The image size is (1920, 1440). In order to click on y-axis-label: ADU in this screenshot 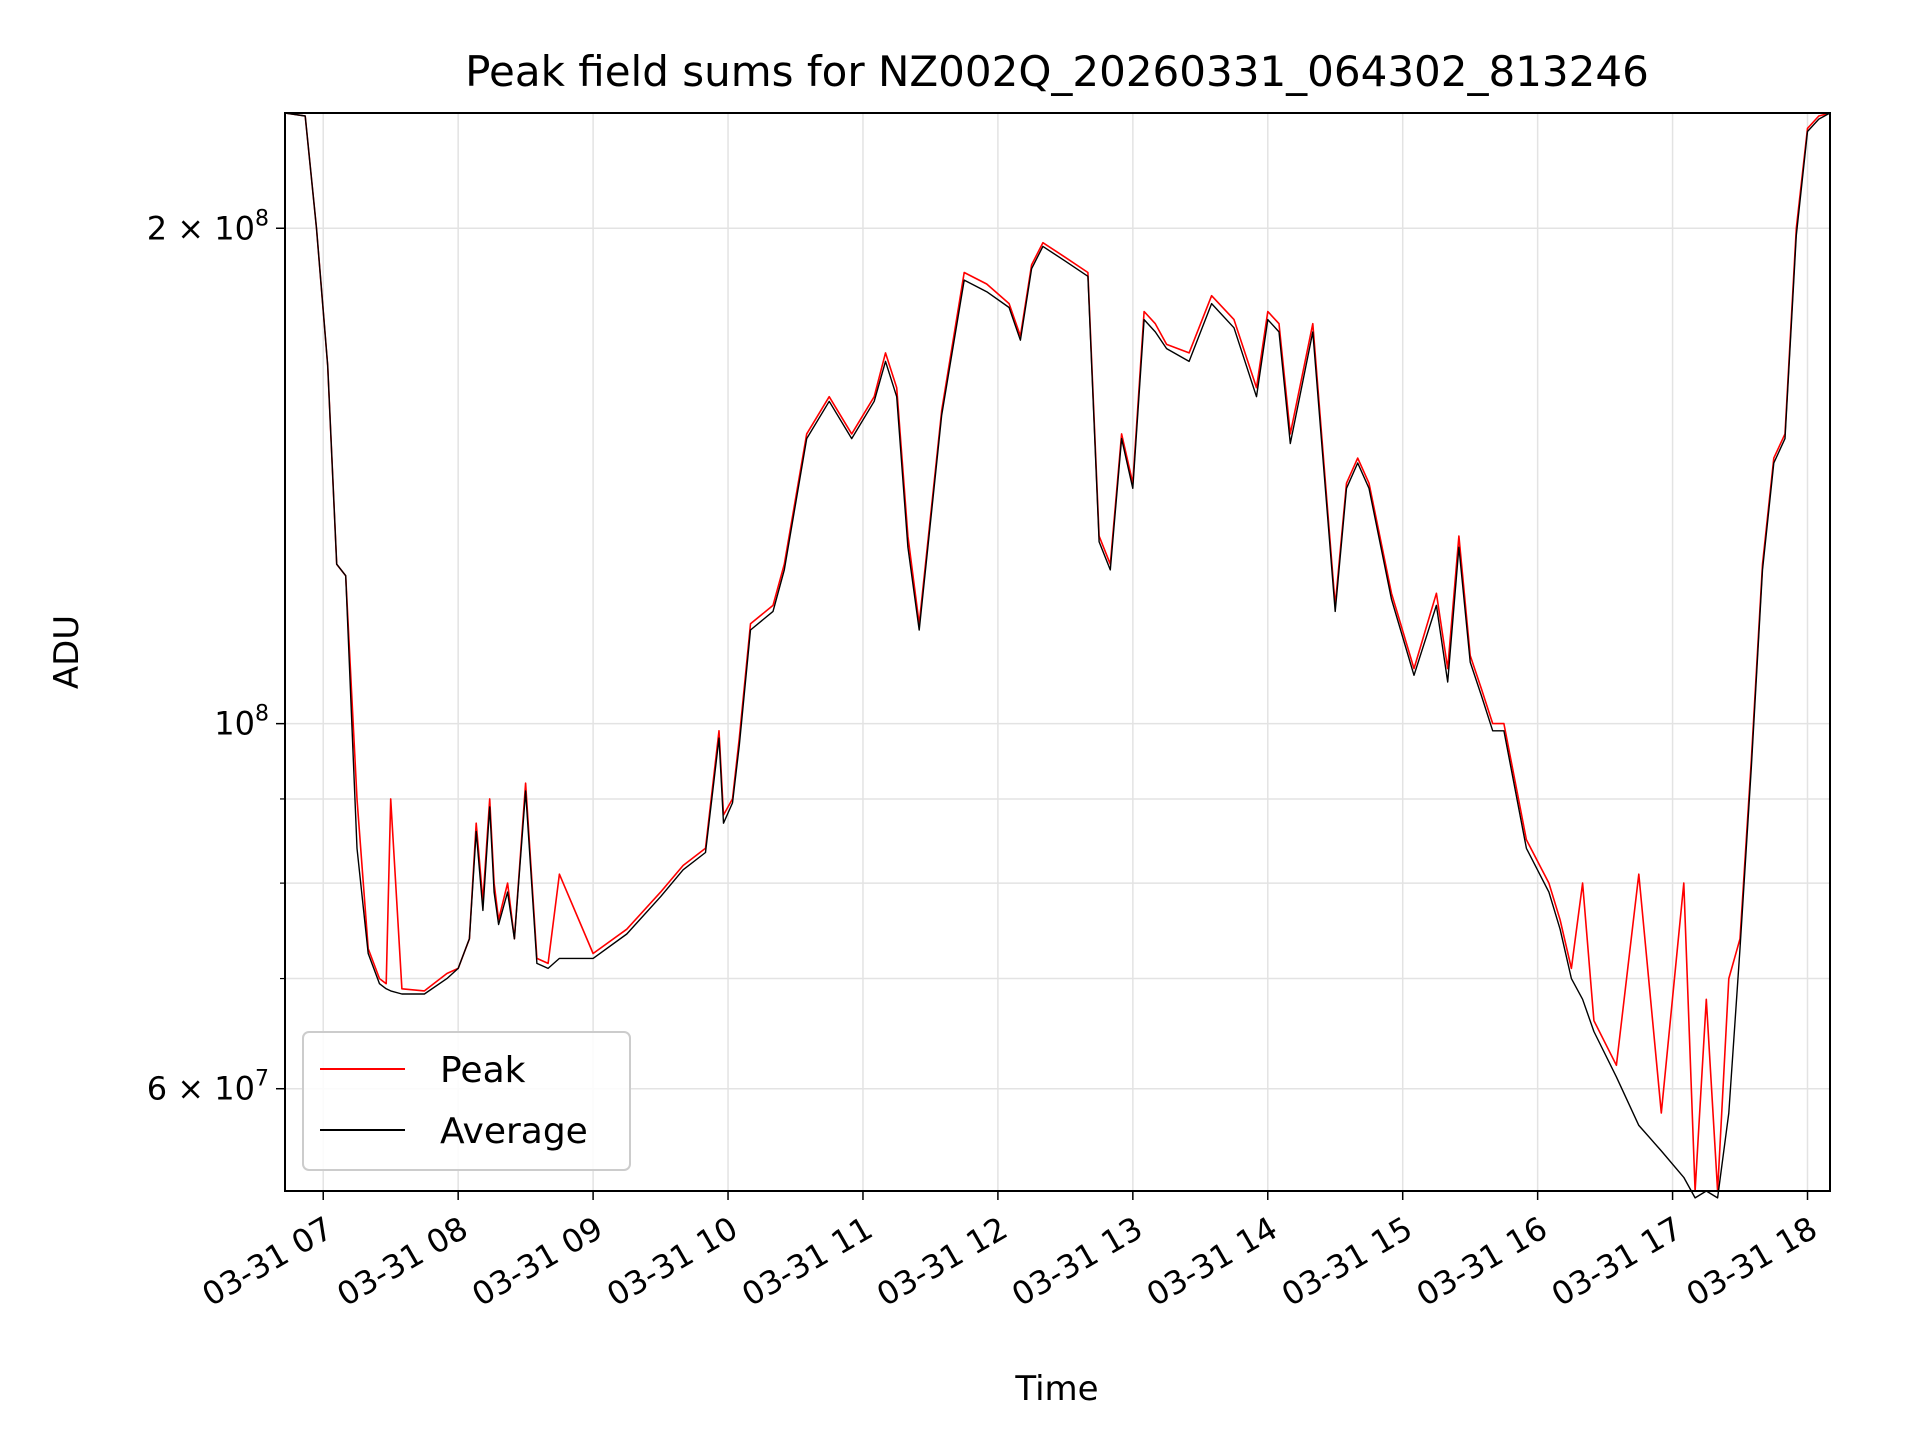, I will do `click(67, 652)`.